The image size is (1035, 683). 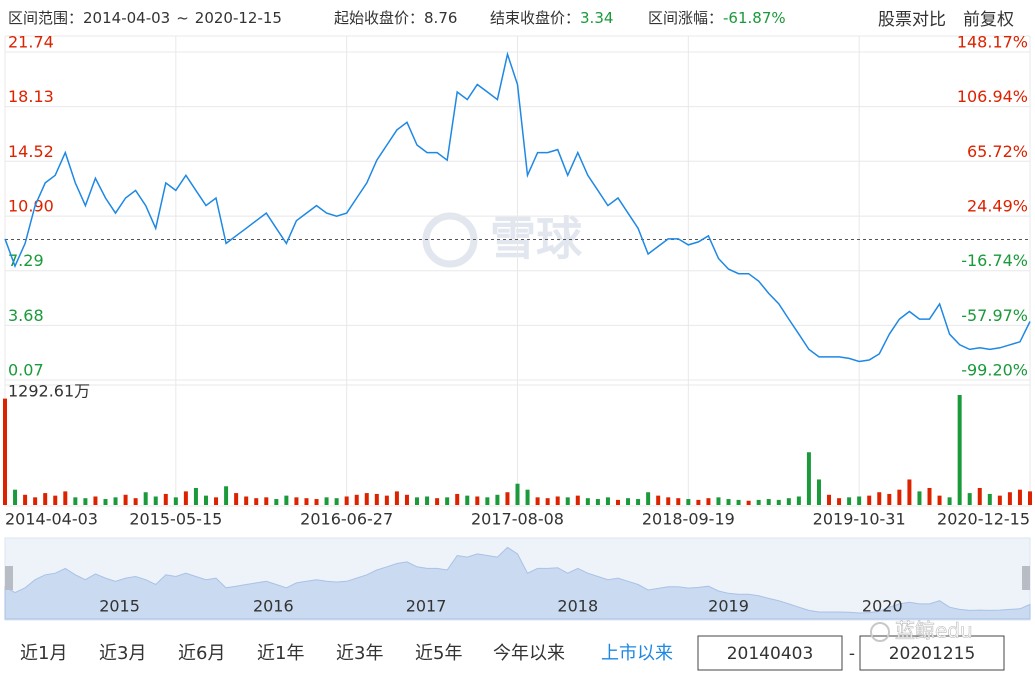 What do you see at coordinates (119, 606) in the screenshot?
I see `navigator-tick-label: 2015` at bounding box center [119, 606].